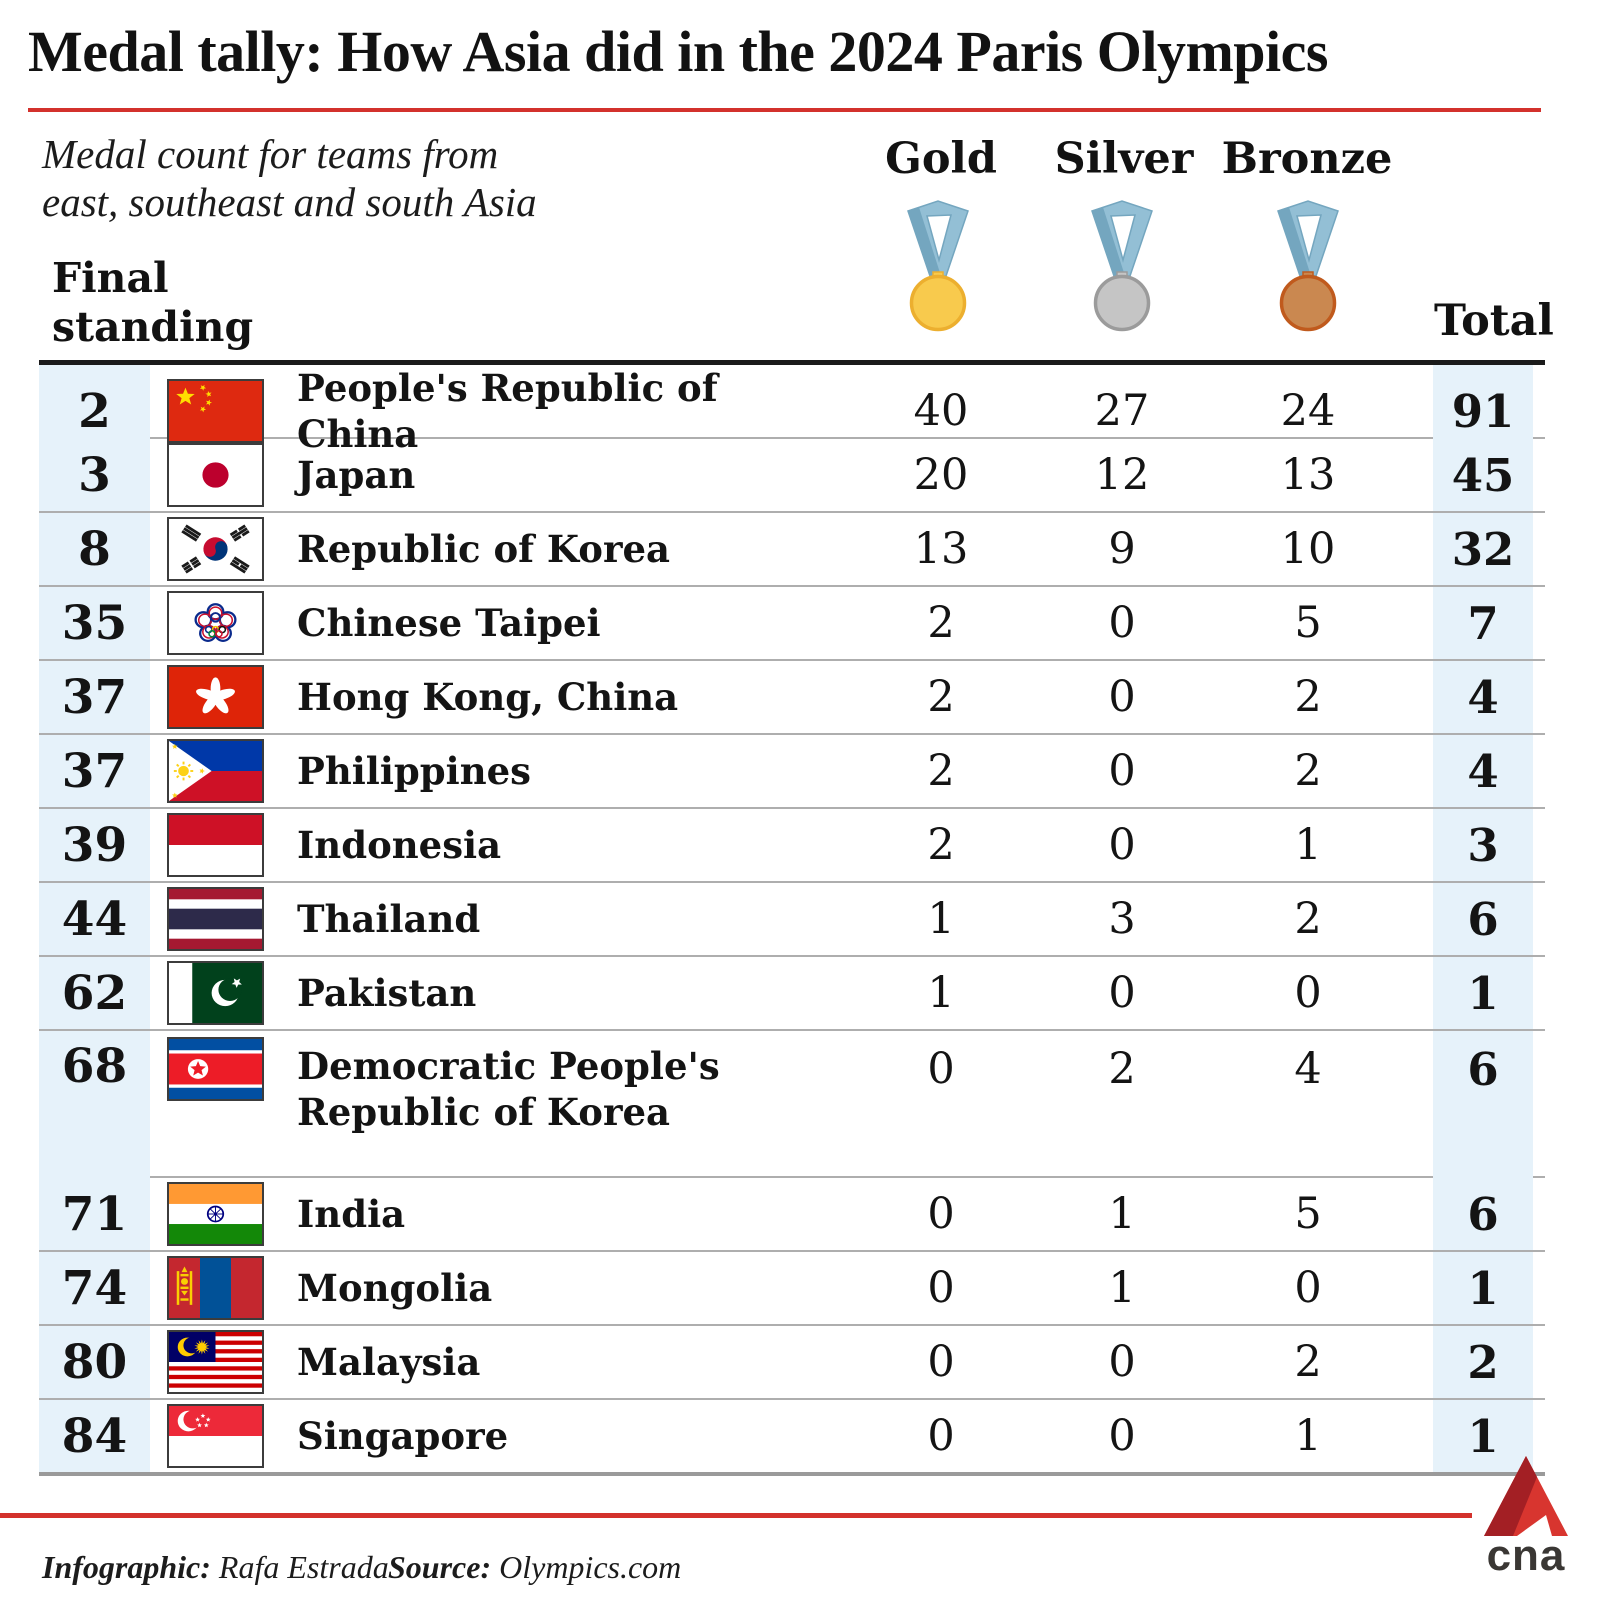 This screenshot has width=1600, height=1600. I want to click on standing-cell: 44, so click(94, 919).